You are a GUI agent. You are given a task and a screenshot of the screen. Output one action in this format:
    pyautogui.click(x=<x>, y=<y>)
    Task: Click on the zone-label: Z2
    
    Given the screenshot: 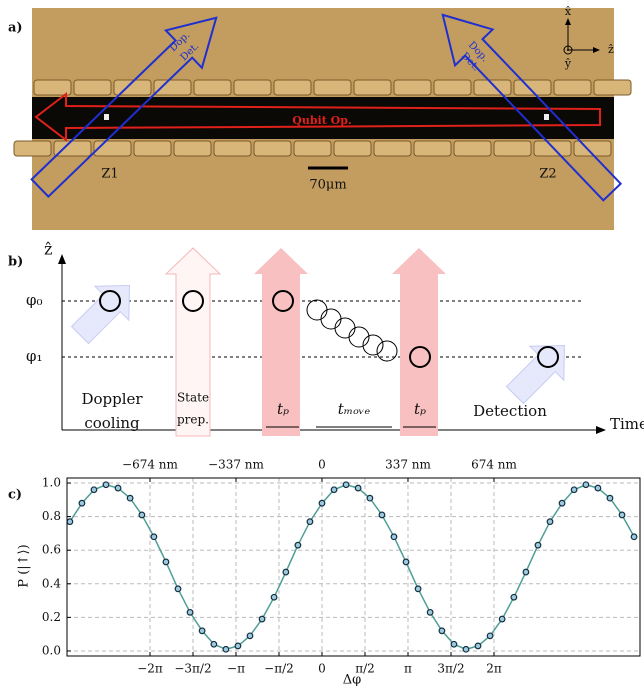 What is the action you would take?
    pyautogui.click(x=547, y=174)
    